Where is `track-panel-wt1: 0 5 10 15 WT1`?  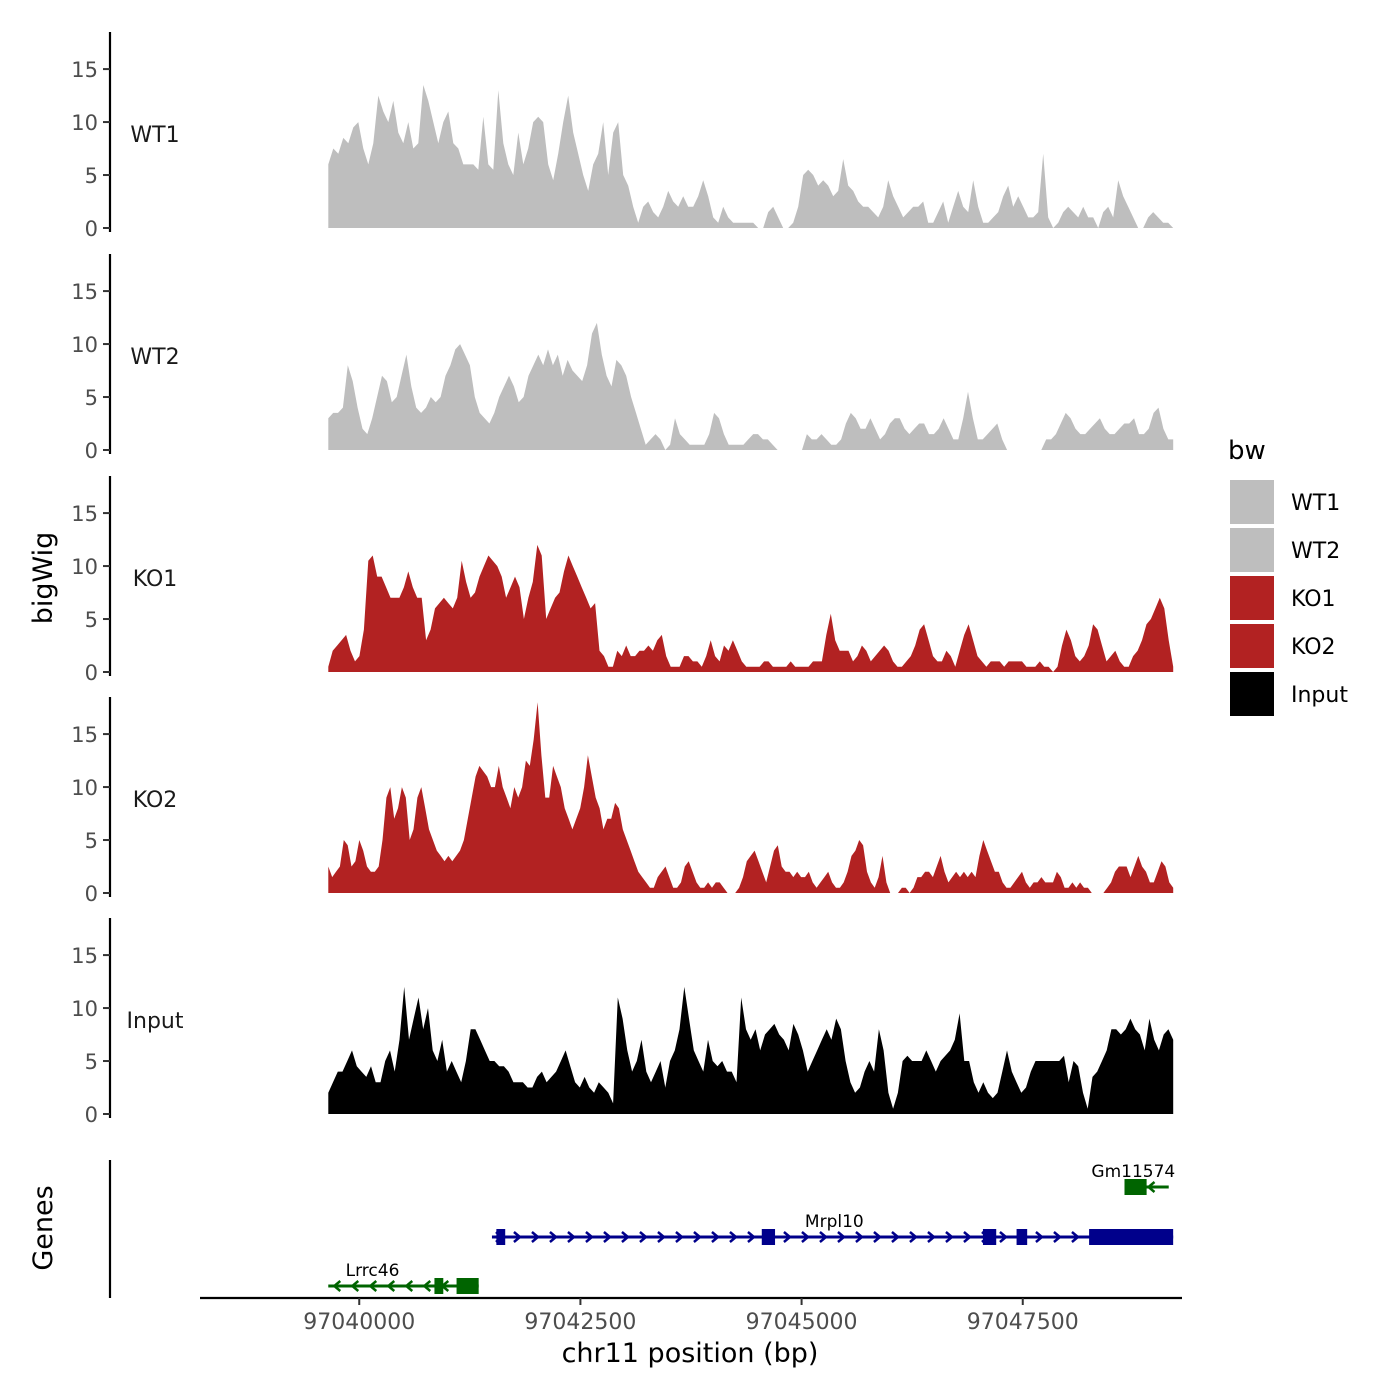 track-panel-wt1: 0 5 10 15 WT1 is located at coordinates (622, 136).